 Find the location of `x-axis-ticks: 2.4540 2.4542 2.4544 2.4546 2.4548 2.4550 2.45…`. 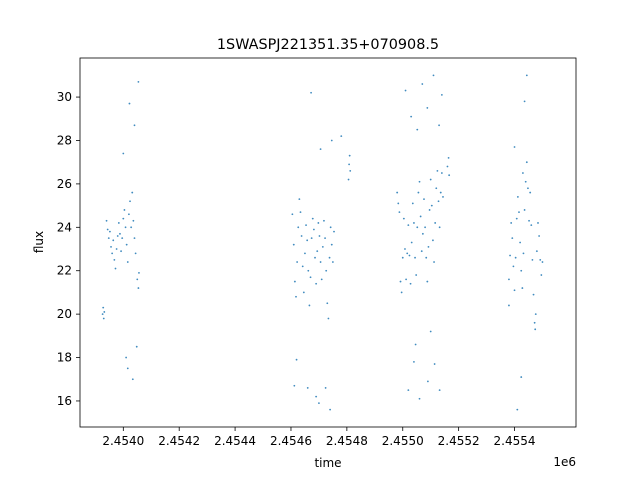

x-axis-ticks: 2.4540 2.4542 2.4544 2.4546 2.4548 2.4550 2.45… is located at coordinates (319, 437).